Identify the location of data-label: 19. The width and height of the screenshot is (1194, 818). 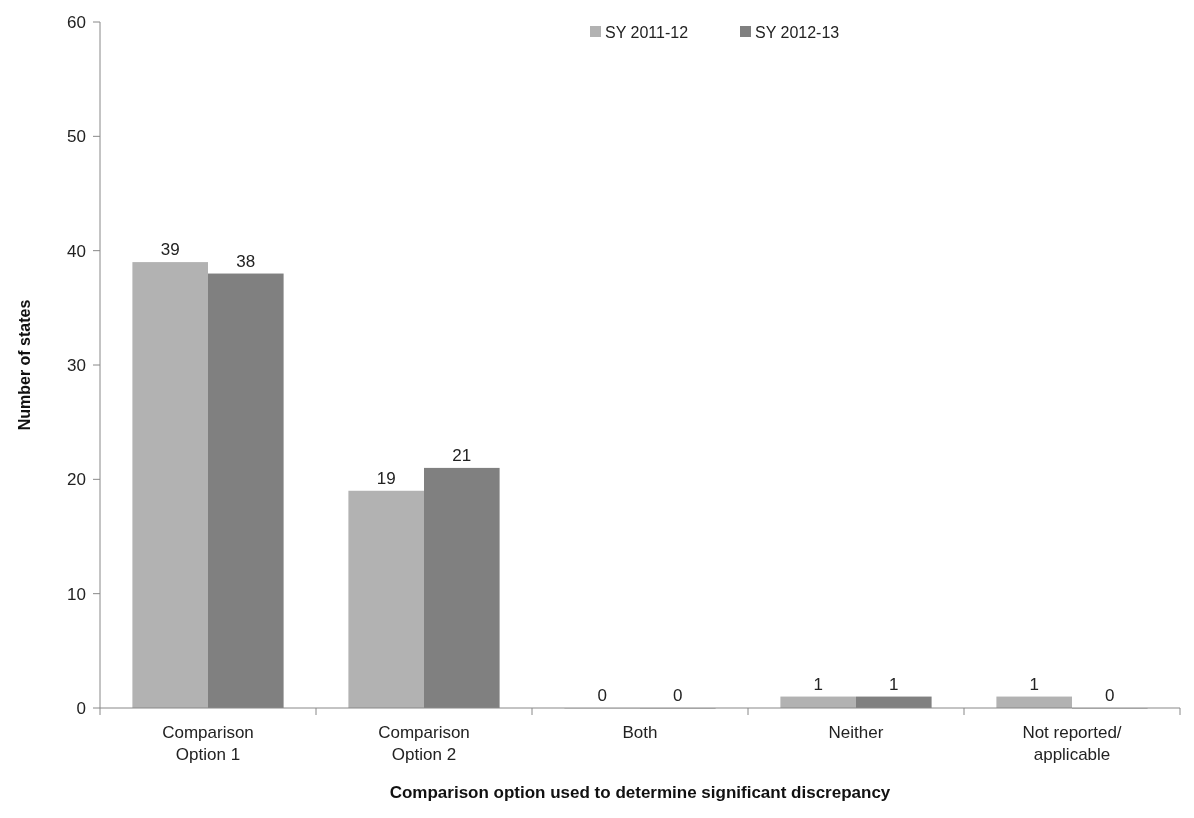
(386, 478).